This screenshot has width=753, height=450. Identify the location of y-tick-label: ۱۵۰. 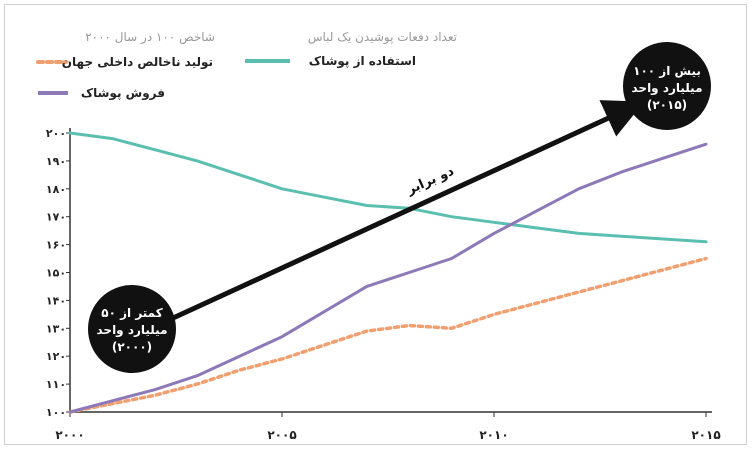
(56, 273).